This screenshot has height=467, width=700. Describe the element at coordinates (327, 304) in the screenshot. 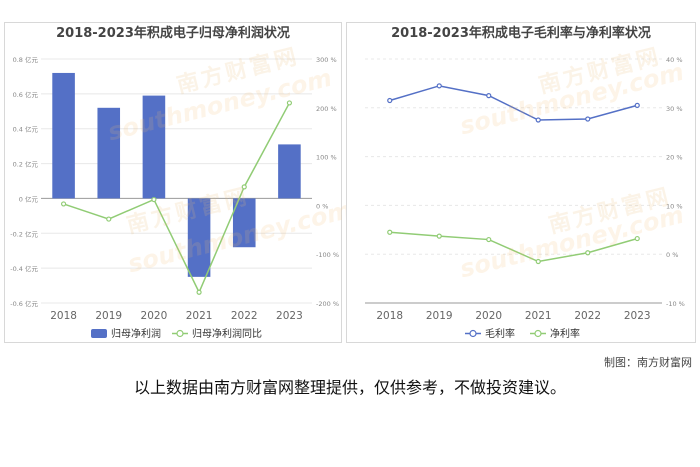

I see `y2-tick-label: -200 %` at that location.